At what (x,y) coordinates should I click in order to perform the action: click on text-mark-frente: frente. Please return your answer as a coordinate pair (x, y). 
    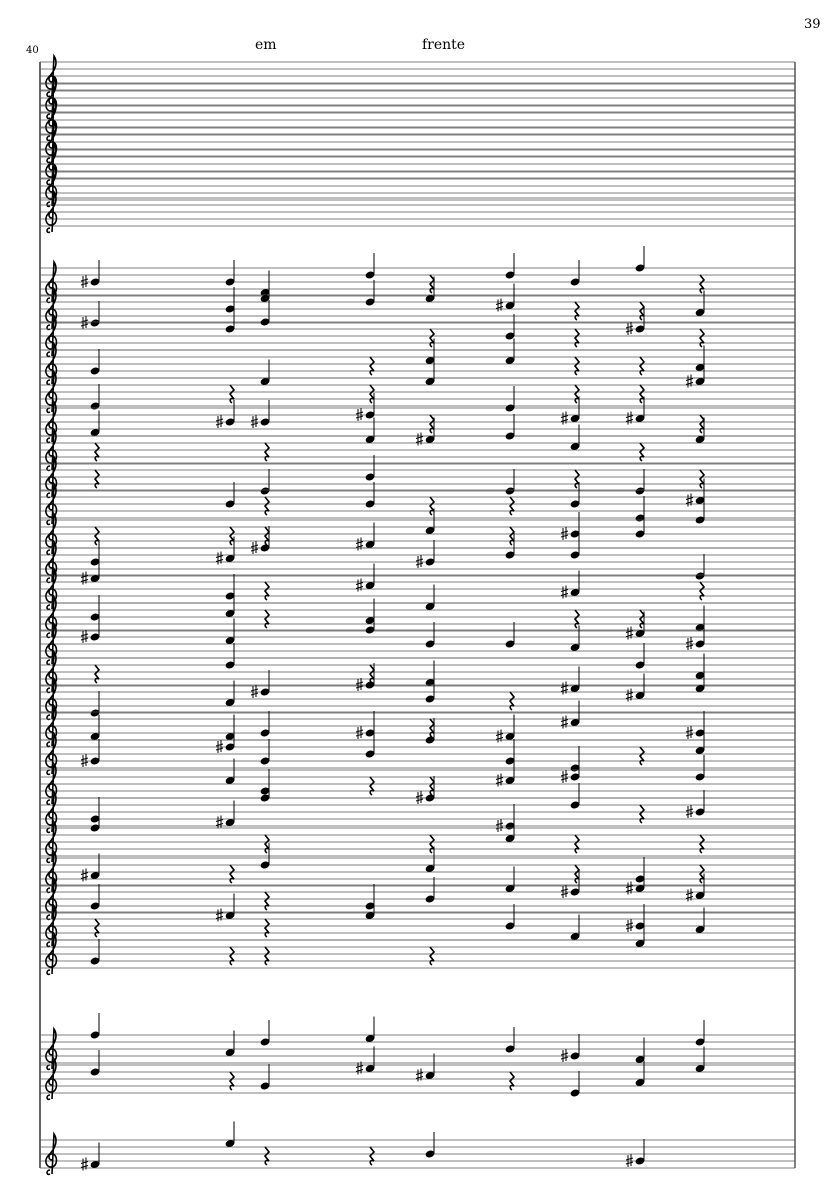
    Looking at the image, I should click on (444, 45).